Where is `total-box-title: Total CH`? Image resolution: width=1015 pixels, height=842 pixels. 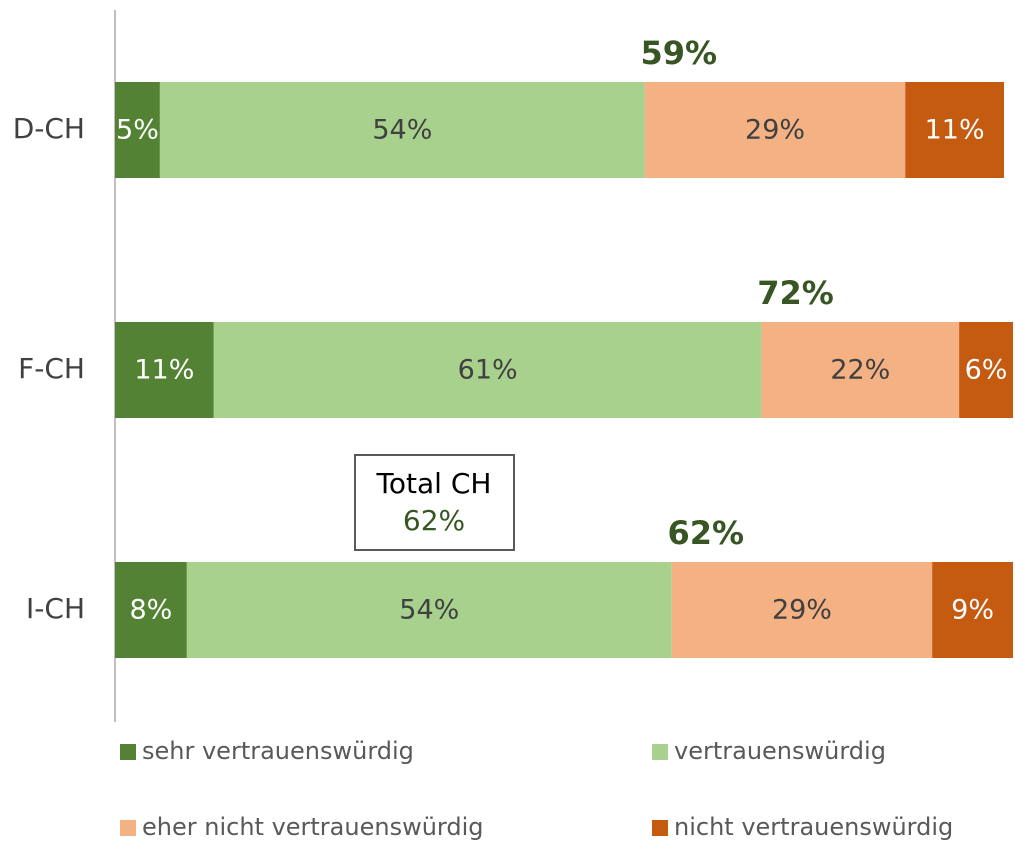
total-box-title: Total CH is located at coordinates (434, 483).